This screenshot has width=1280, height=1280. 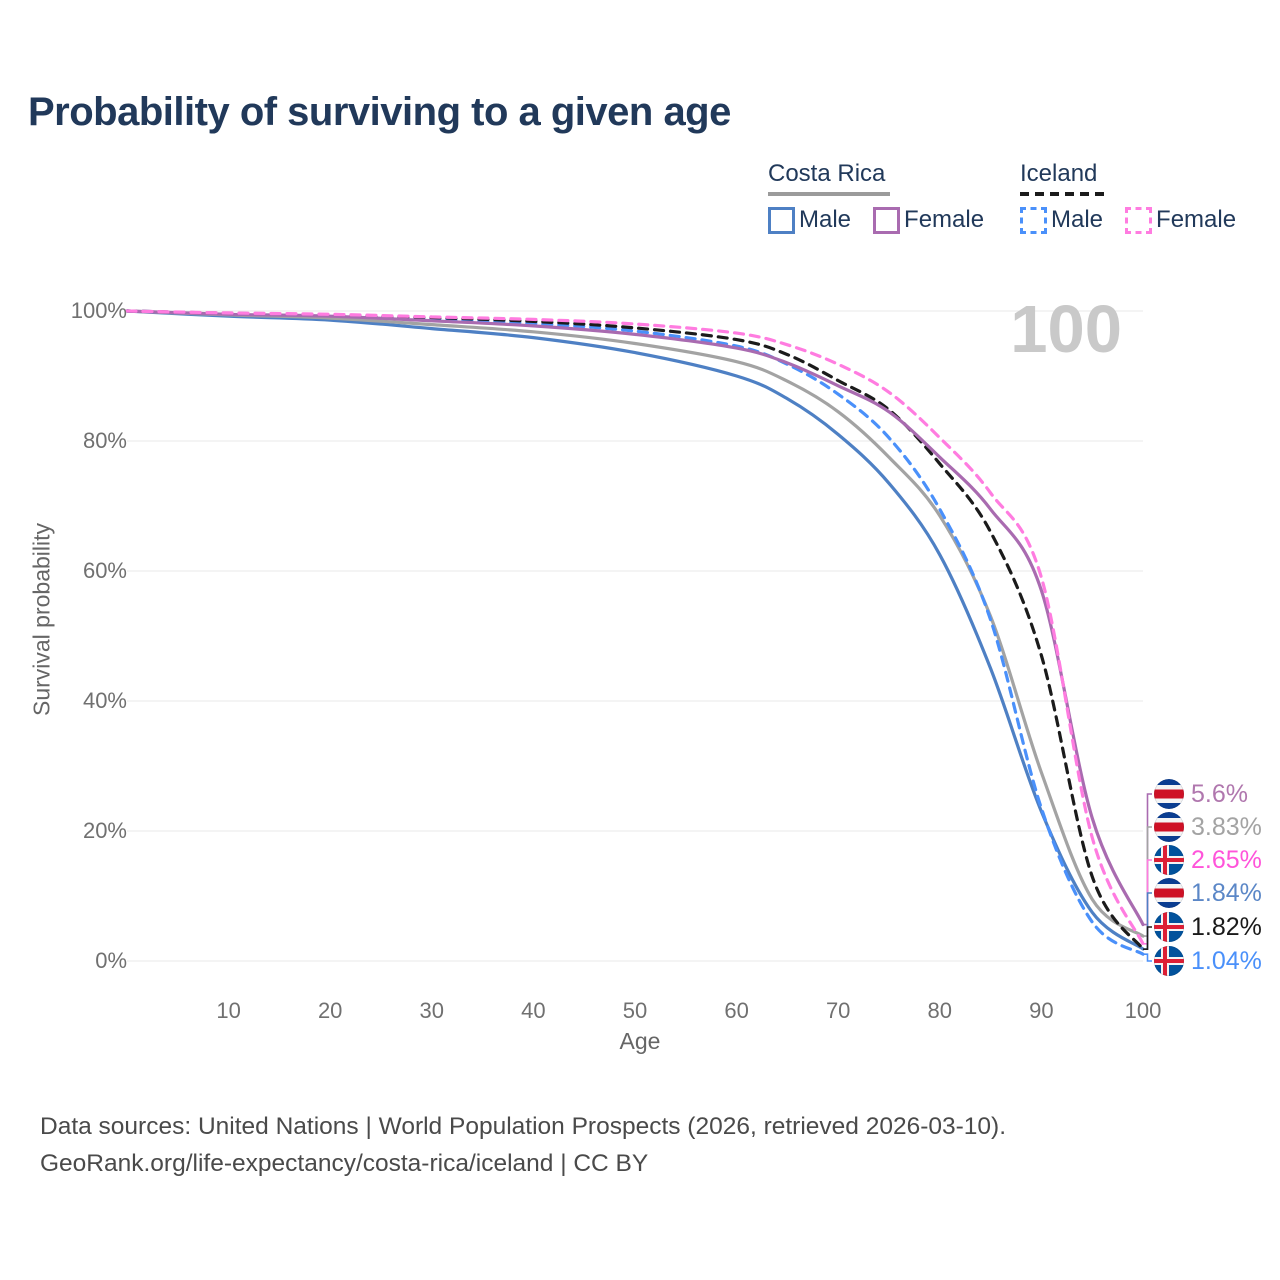 What do you see at coordinates (1226, 960) in the screenshot?
I see `end-label-value: 1.04%` at bounding box center [1226, 960].